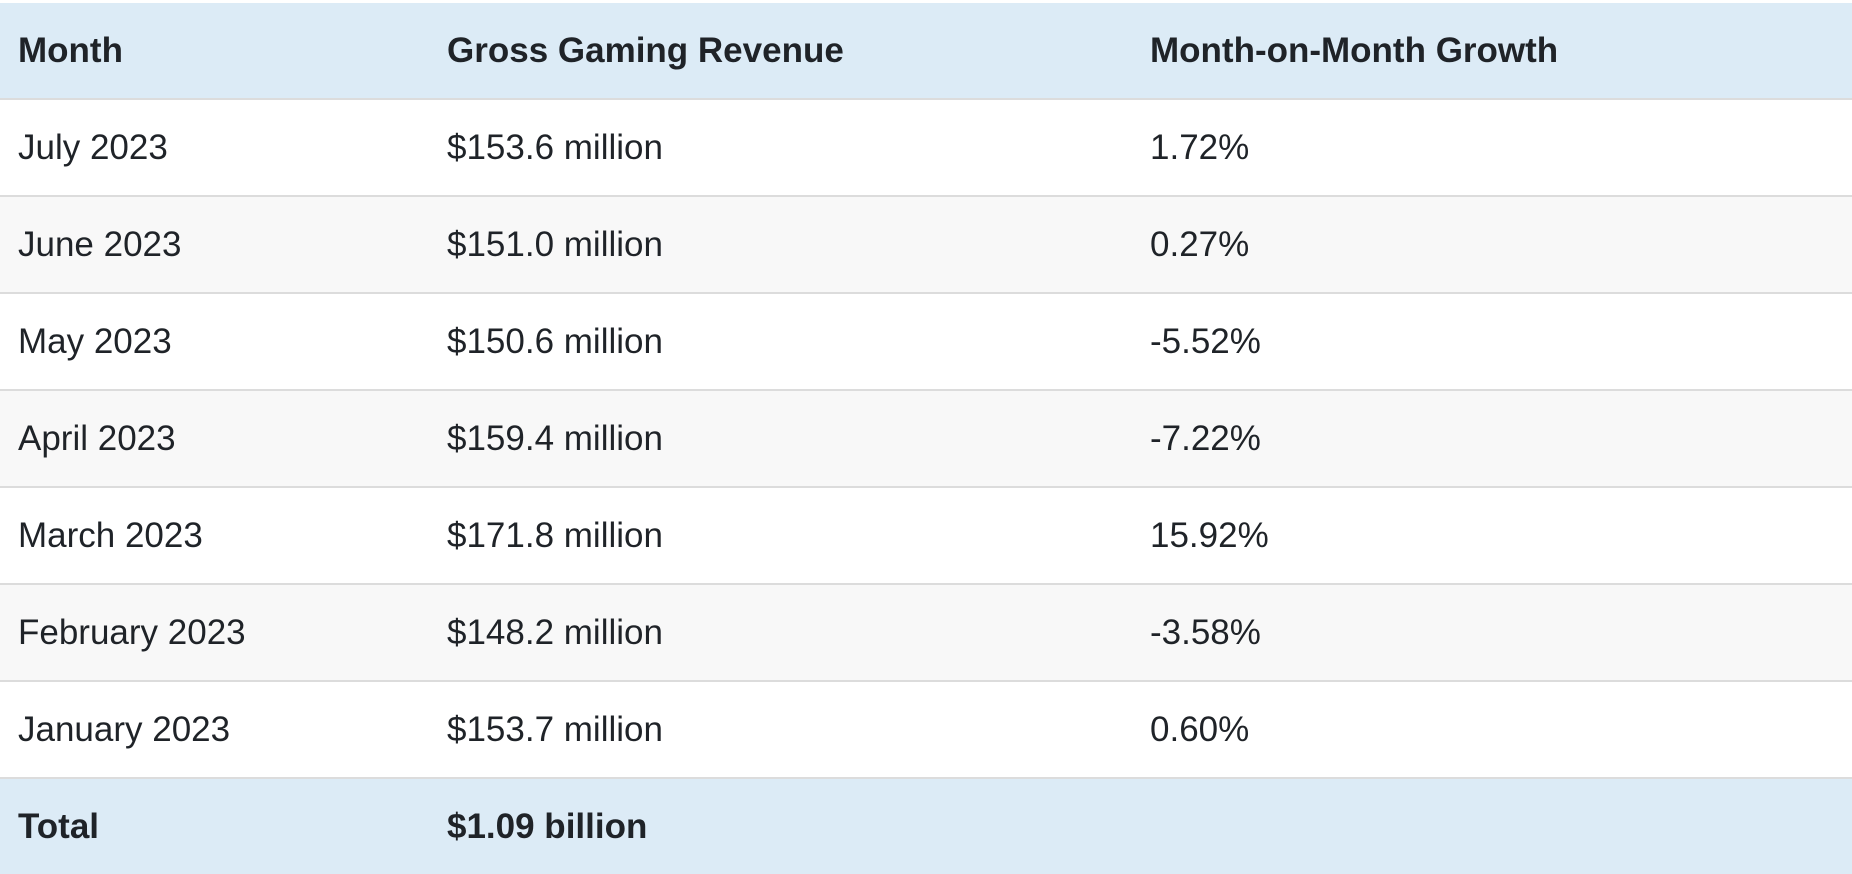  What do you see at coordinates (780, 51) in the screenshot?
I see `column-header-gross-gaming-revenue: Gross Gaming Revenue` at bounding box center [780, 51].